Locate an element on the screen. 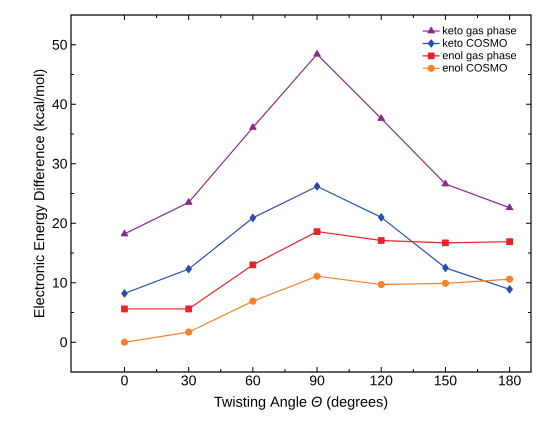  x-tick-label: 30 is located at coordinates (188, 381).